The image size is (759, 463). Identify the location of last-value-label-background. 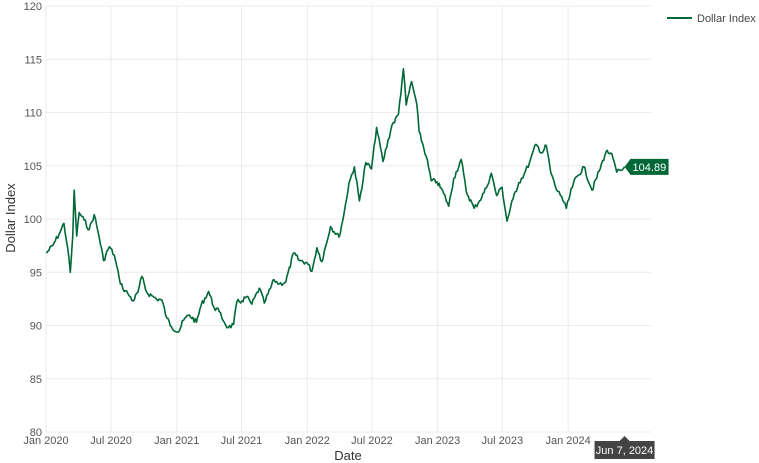
(646, 166).